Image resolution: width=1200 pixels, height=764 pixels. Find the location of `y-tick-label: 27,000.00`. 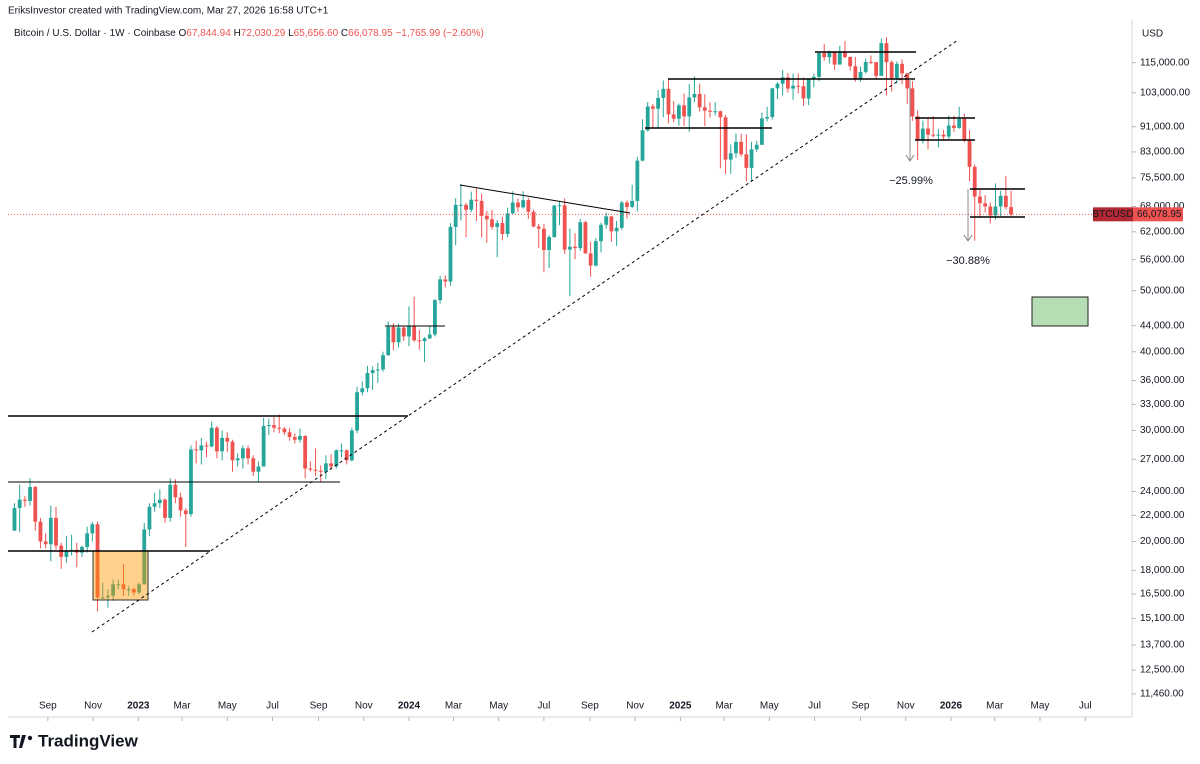

y-tick-label: 27,000.00 is located at coordinates (1162, 459).